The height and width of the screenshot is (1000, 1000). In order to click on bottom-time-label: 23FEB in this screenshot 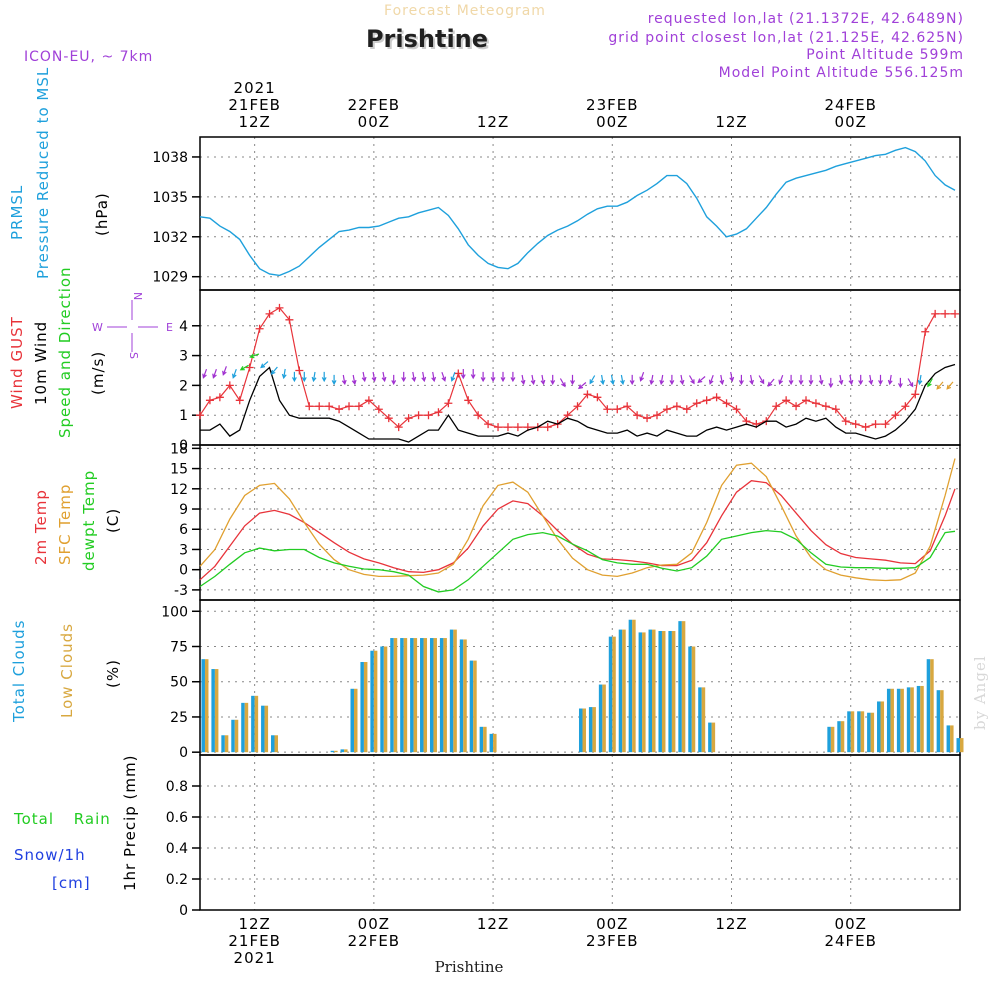, I will do `click(612, 941)`.